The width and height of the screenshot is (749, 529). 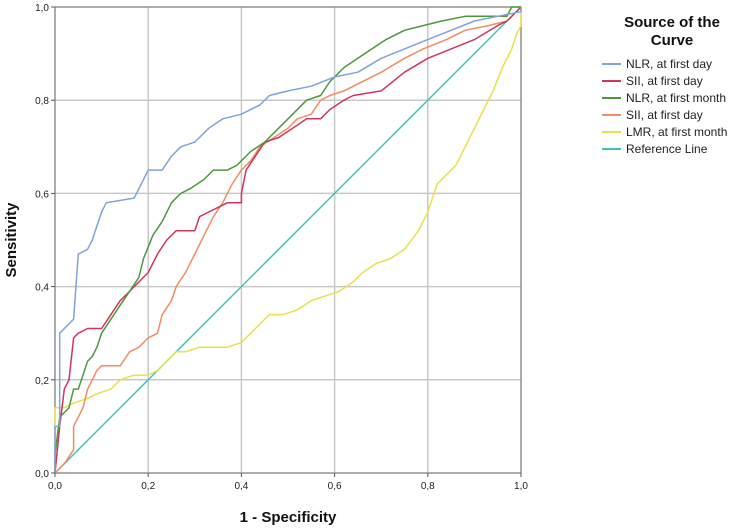 I want to click on x-tick-label: 0,2, so click(x=148, y=486).